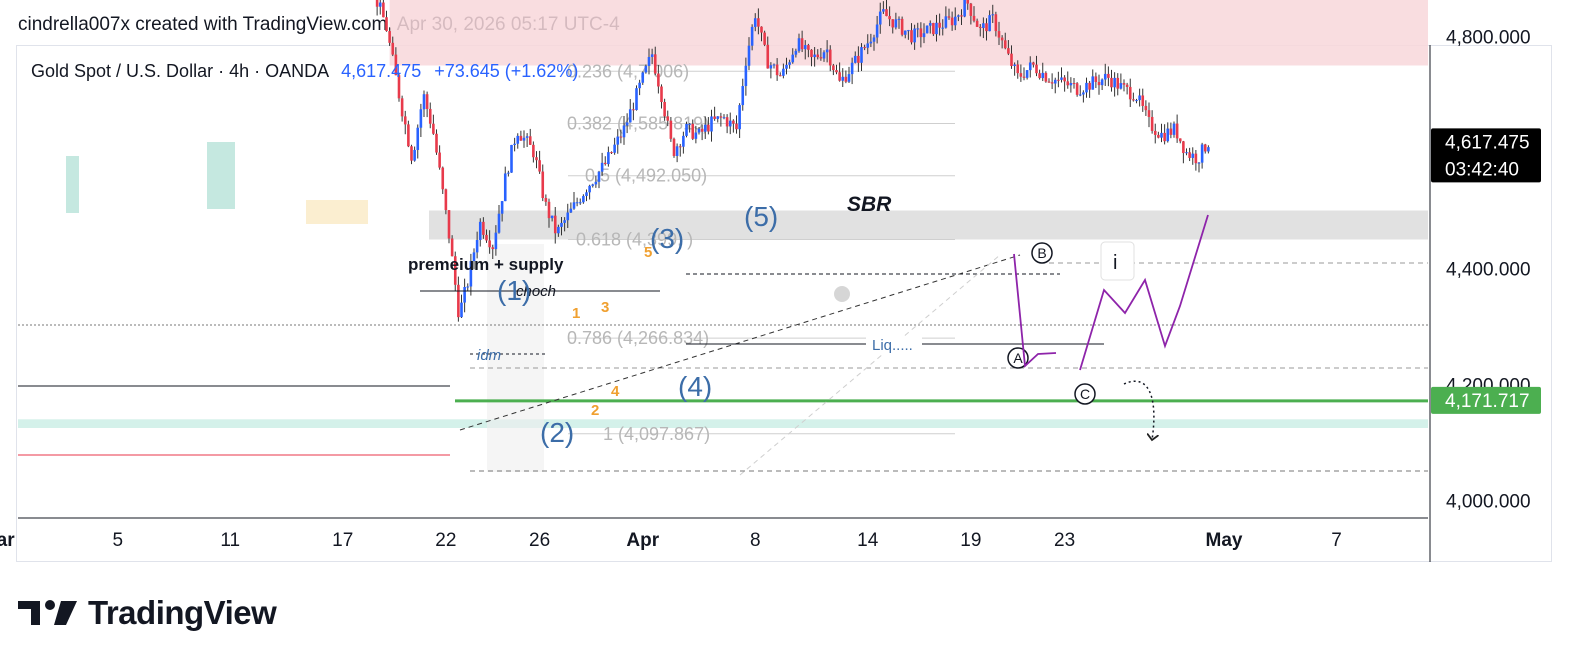 This screenshot has height=667, width=1574. What do you see at coordinates (667, 238) in the screenshot?
I see `wave-label-3: (3)` at bounding box center [667, 238].